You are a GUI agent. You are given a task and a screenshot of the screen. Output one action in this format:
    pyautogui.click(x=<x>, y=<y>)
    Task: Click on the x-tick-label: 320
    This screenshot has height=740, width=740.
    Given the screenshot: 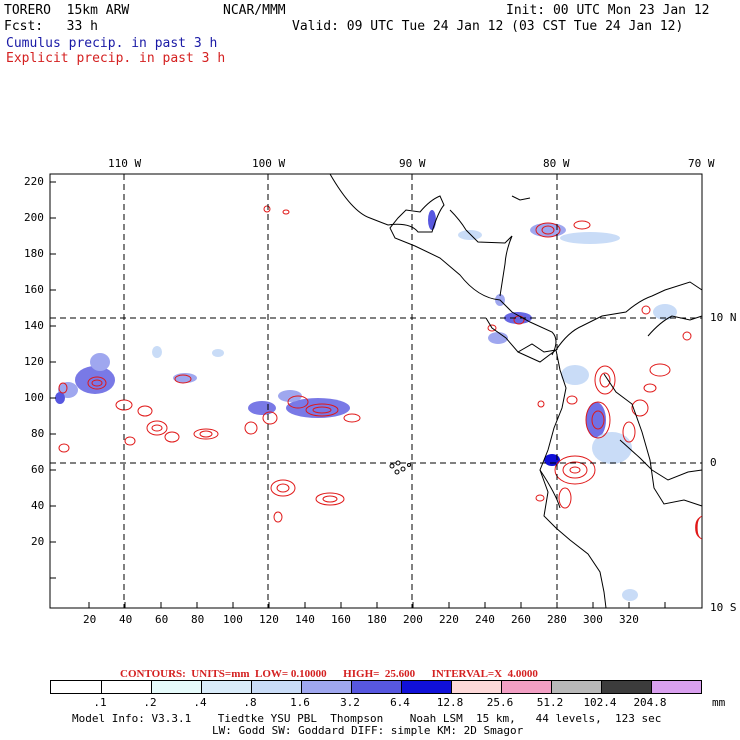 What is the action you would take?
    pyautogui.click(x=629, y=619)
    